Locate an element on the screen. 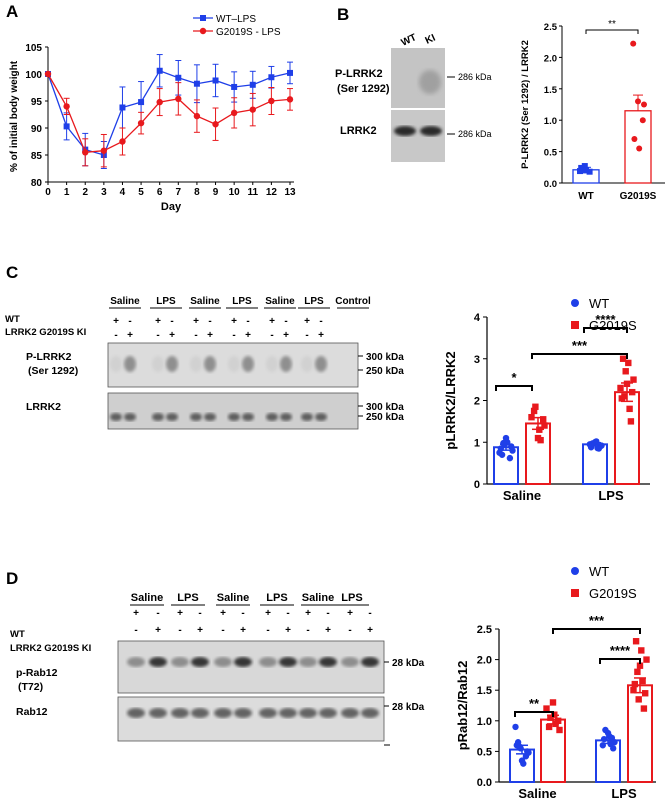  a-ytick-label-4: 100 is located at coordinates (33, 75).